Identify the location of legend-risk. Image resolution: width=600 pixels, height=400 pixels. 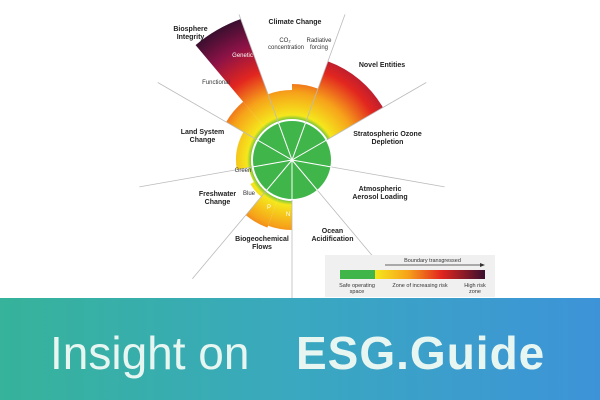
(430, 274).